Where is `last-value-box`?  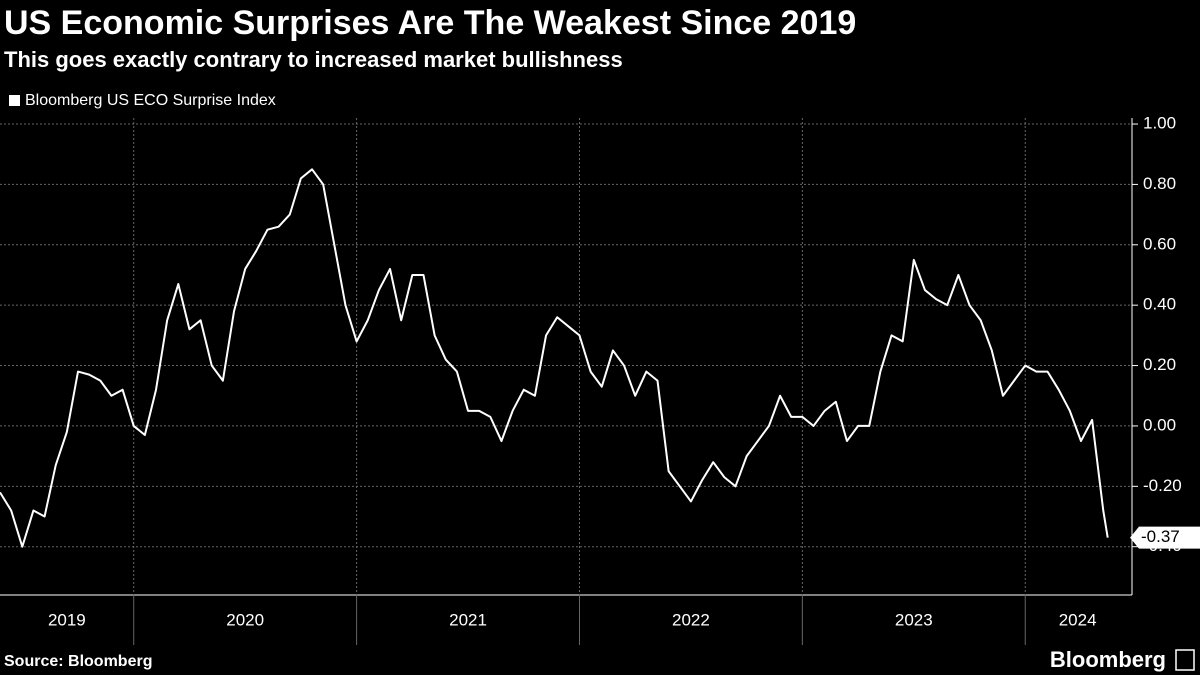 last-value-box is located at coordinates (1165, 537).